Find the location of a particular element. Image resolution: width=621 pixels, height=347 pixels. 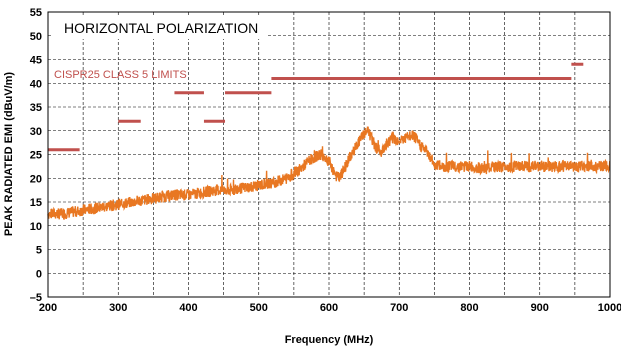

y-tick-label: 15 is located at coordinates (36, 203).